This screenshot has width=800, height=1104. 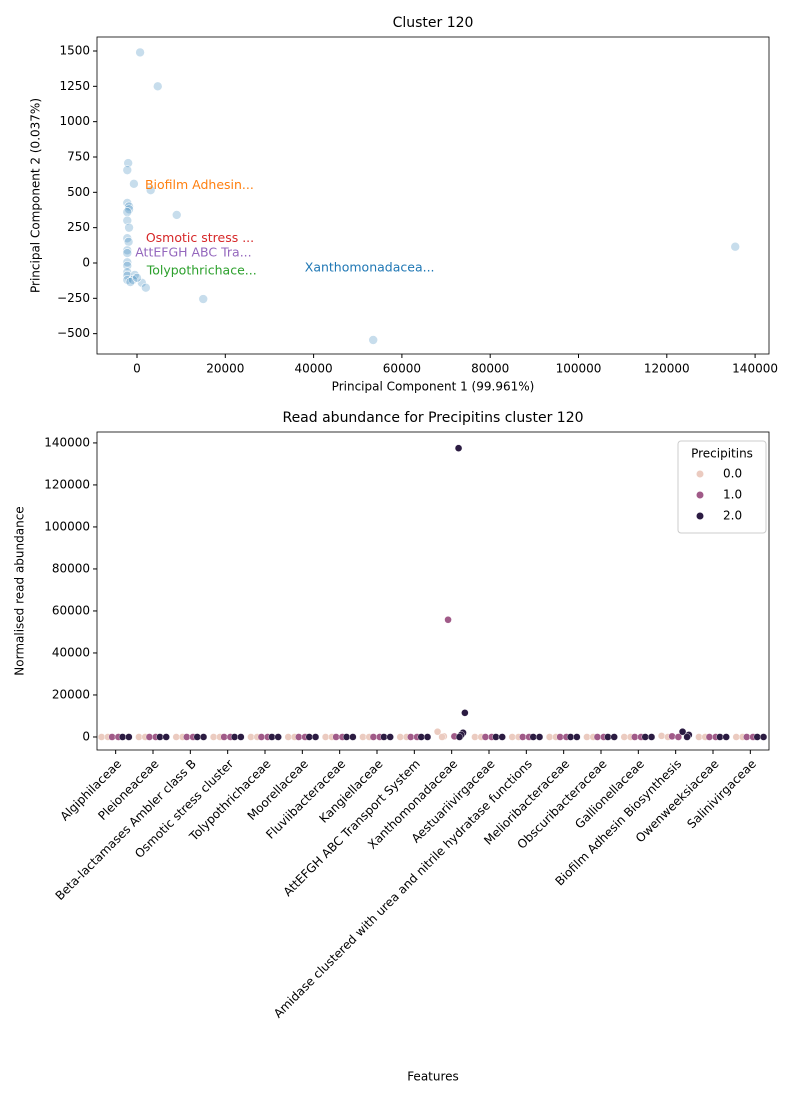 What do you see at coordinates (71, 652) in the screenshot?
I see `y-tick-label: 40000` at bounding box center [71, 652].